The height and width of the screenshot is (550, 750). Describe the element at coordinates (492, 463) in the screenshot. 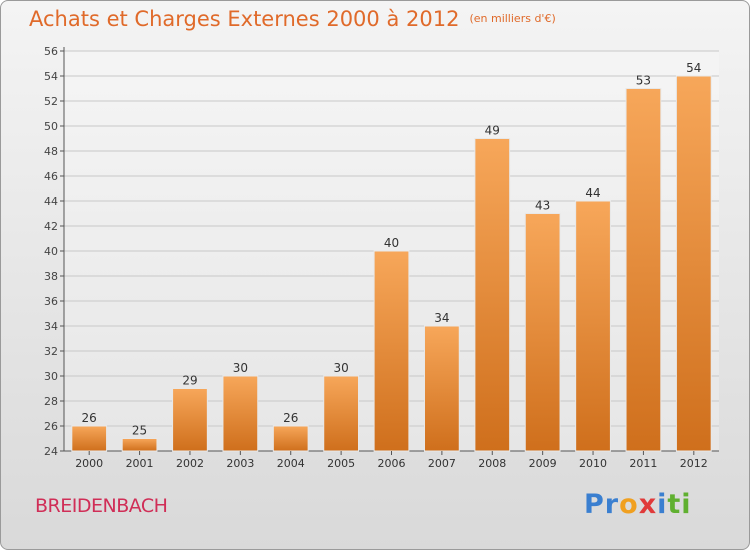

I see `x-tick-label: 2008` at that location.